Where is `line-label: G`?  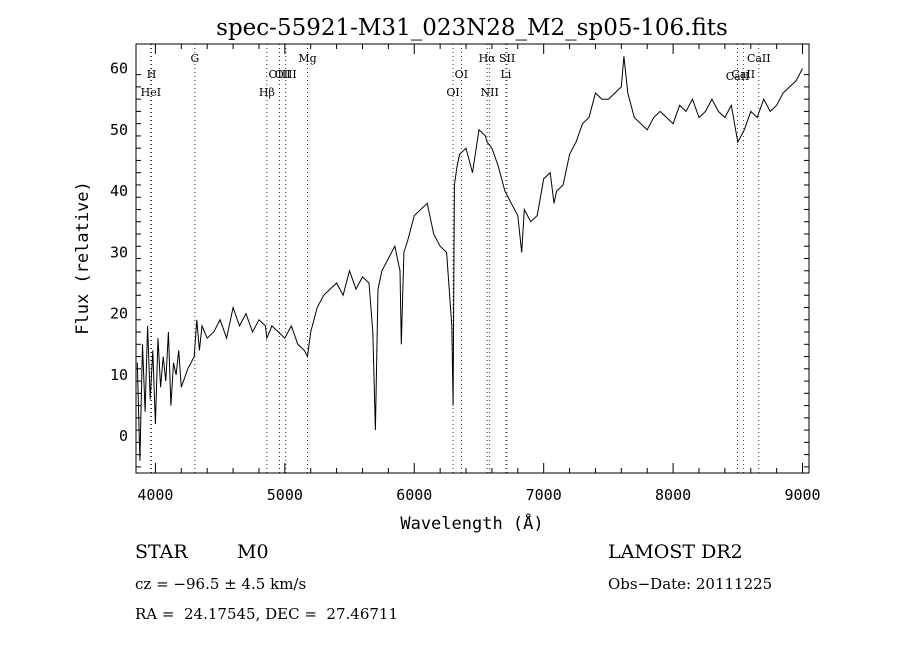
line-label: G is located at coordinates (194, 58).